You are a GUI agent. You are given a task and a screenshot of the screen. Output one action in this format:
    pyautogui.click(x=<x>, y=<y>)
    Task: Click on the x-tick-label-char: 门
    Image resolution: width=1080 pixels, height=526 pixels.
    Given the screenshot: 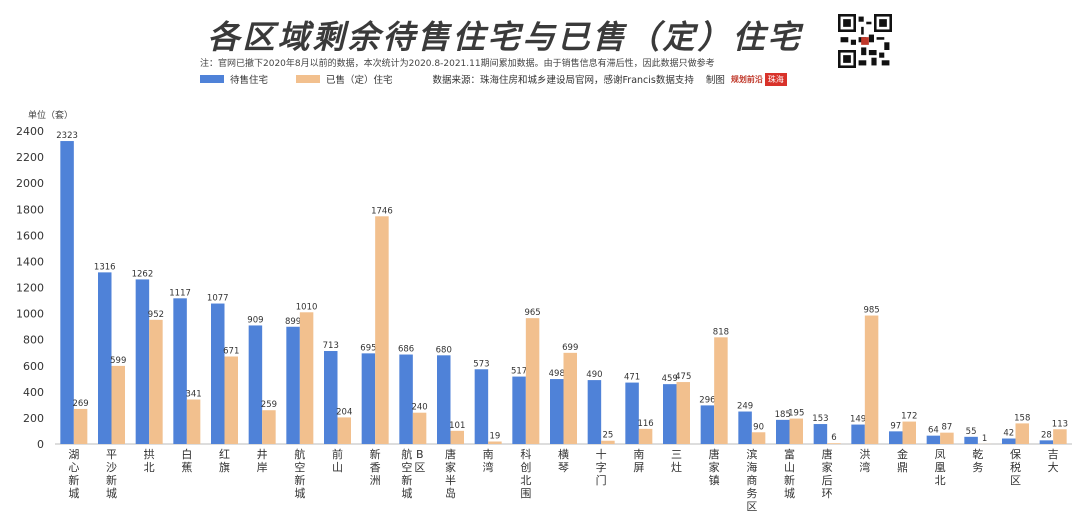 What is the action you would take?
    pyautogui.click(x=601, y=480)
    